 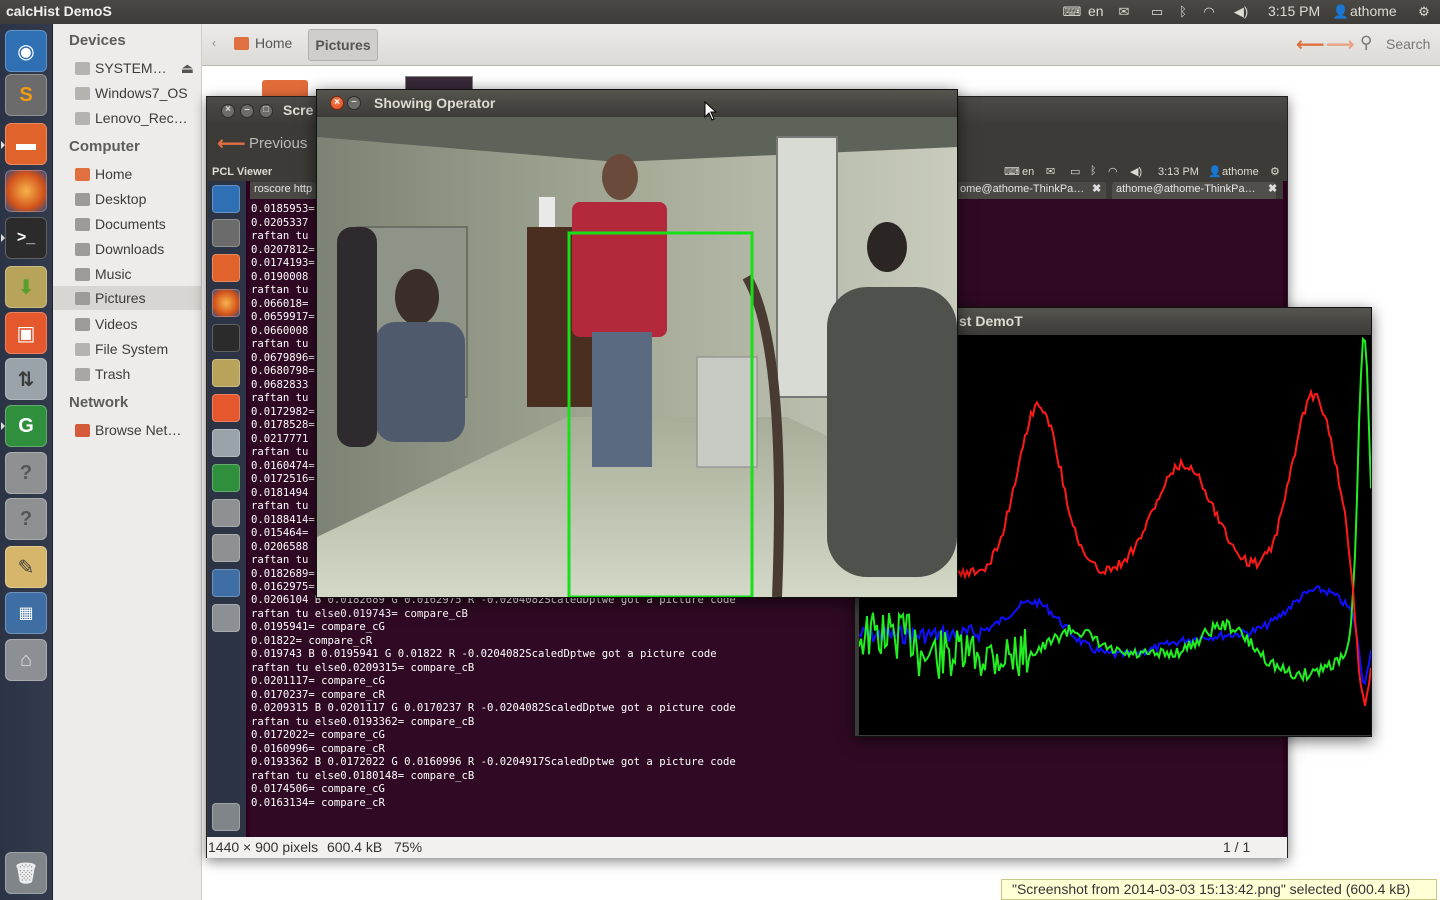 I want to click on dash-home-icon: ◉, so click(x=26, y=51).